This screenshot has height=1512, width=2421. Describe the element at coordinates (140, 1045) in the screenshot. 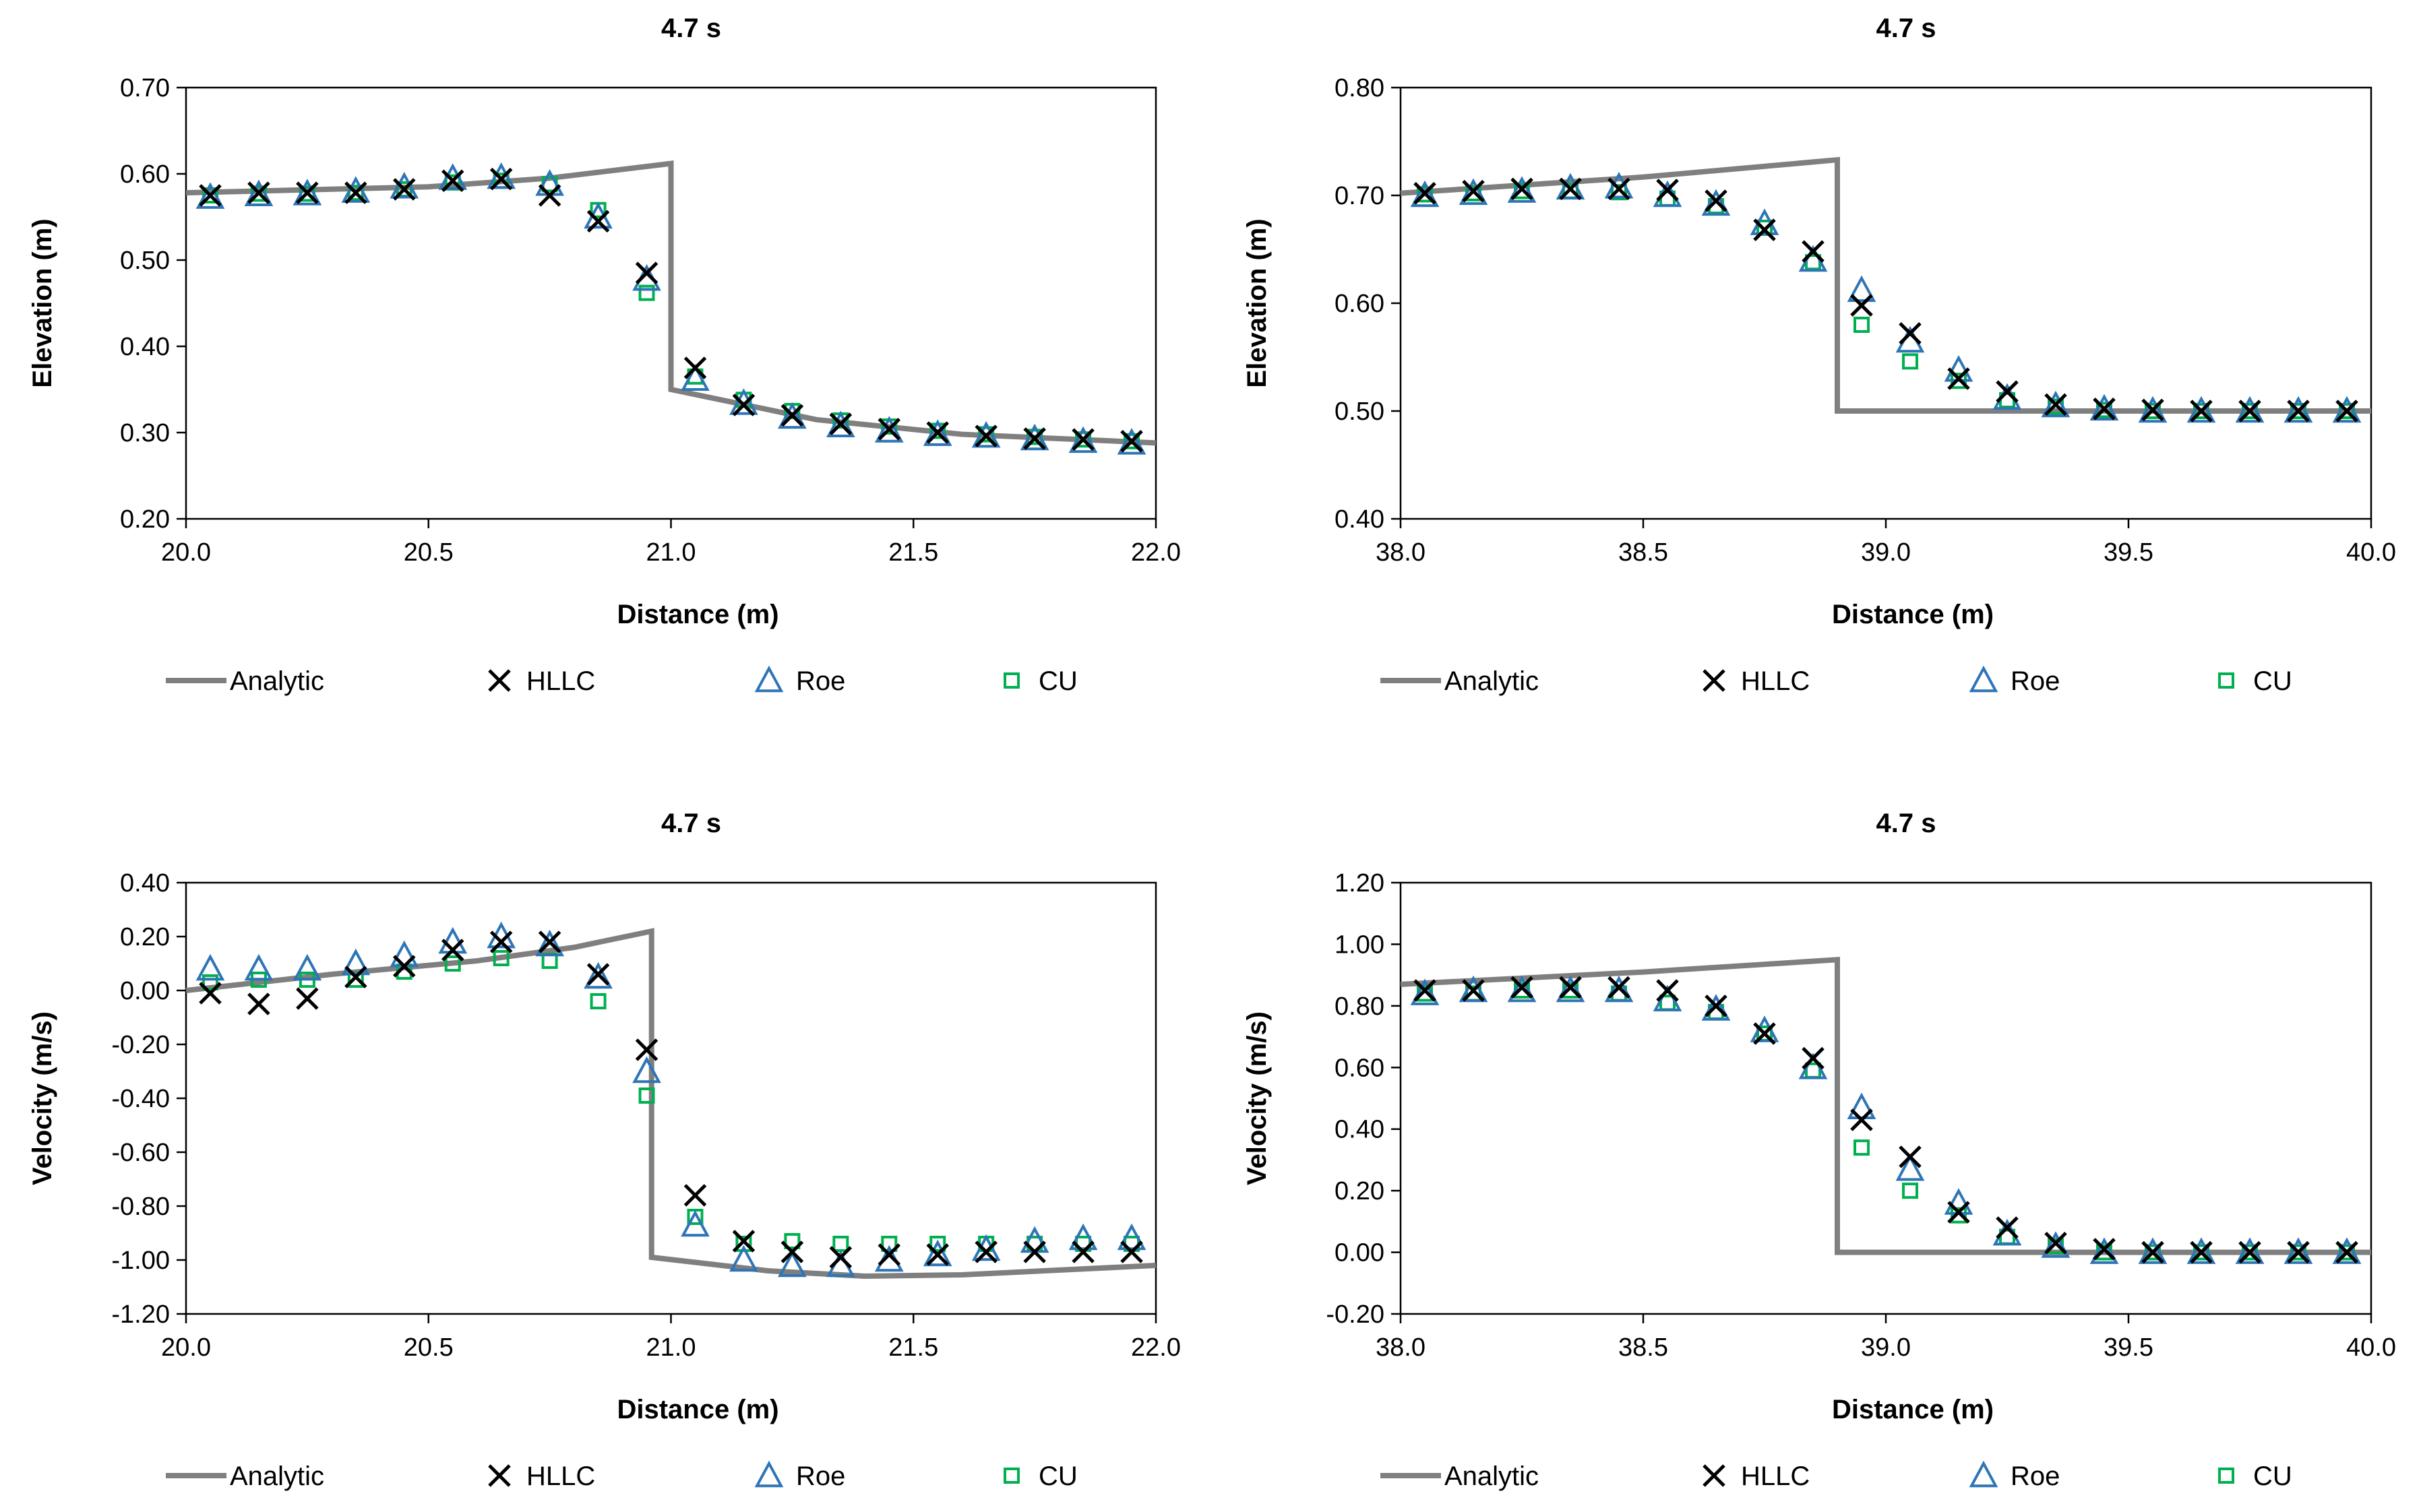

I see `y-tick-label: -0.20` at that location.